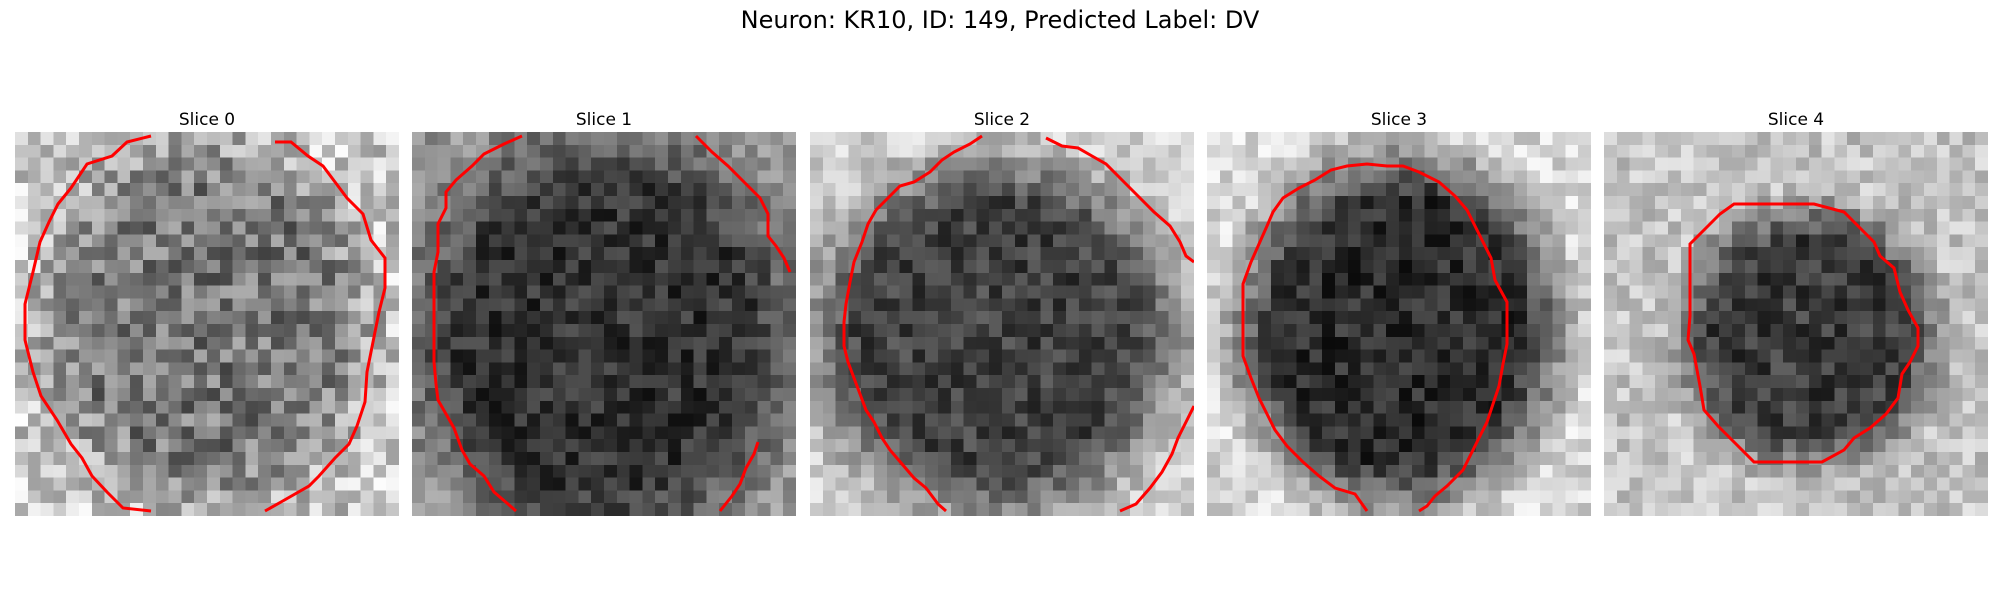 This screenshot has width=2000, height=600. I want to click on slice-panel-3: Slice 3, so click(1399, 312).